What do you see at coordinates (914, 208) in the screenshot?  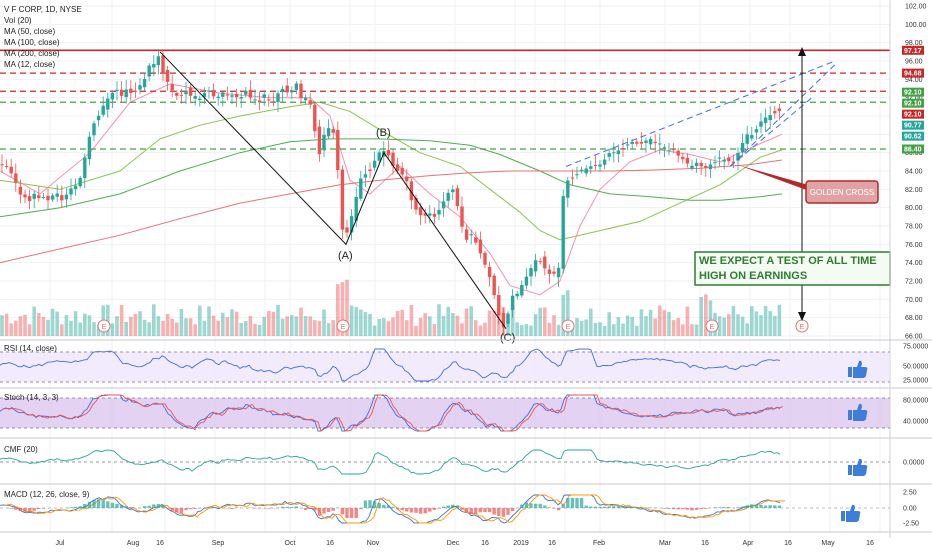 I see `price-tick: 80.00` at bounding box center [914, 208].